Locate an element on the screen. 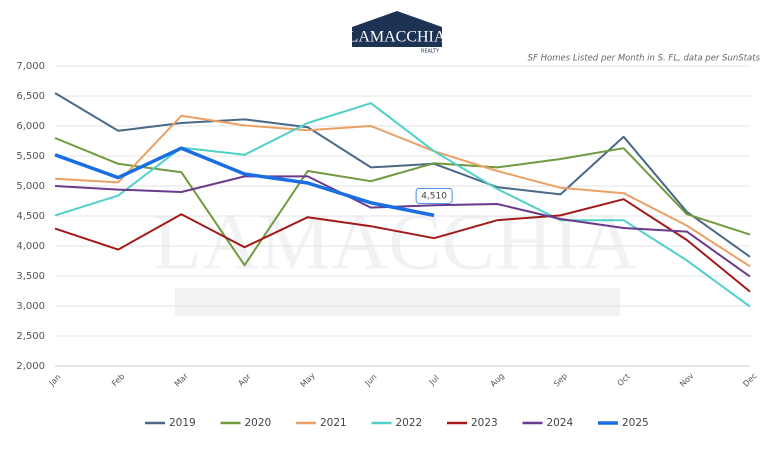 This screenshot has width=768, height=455. logo-tagline: REALTY is located at coordinates (430, 52).